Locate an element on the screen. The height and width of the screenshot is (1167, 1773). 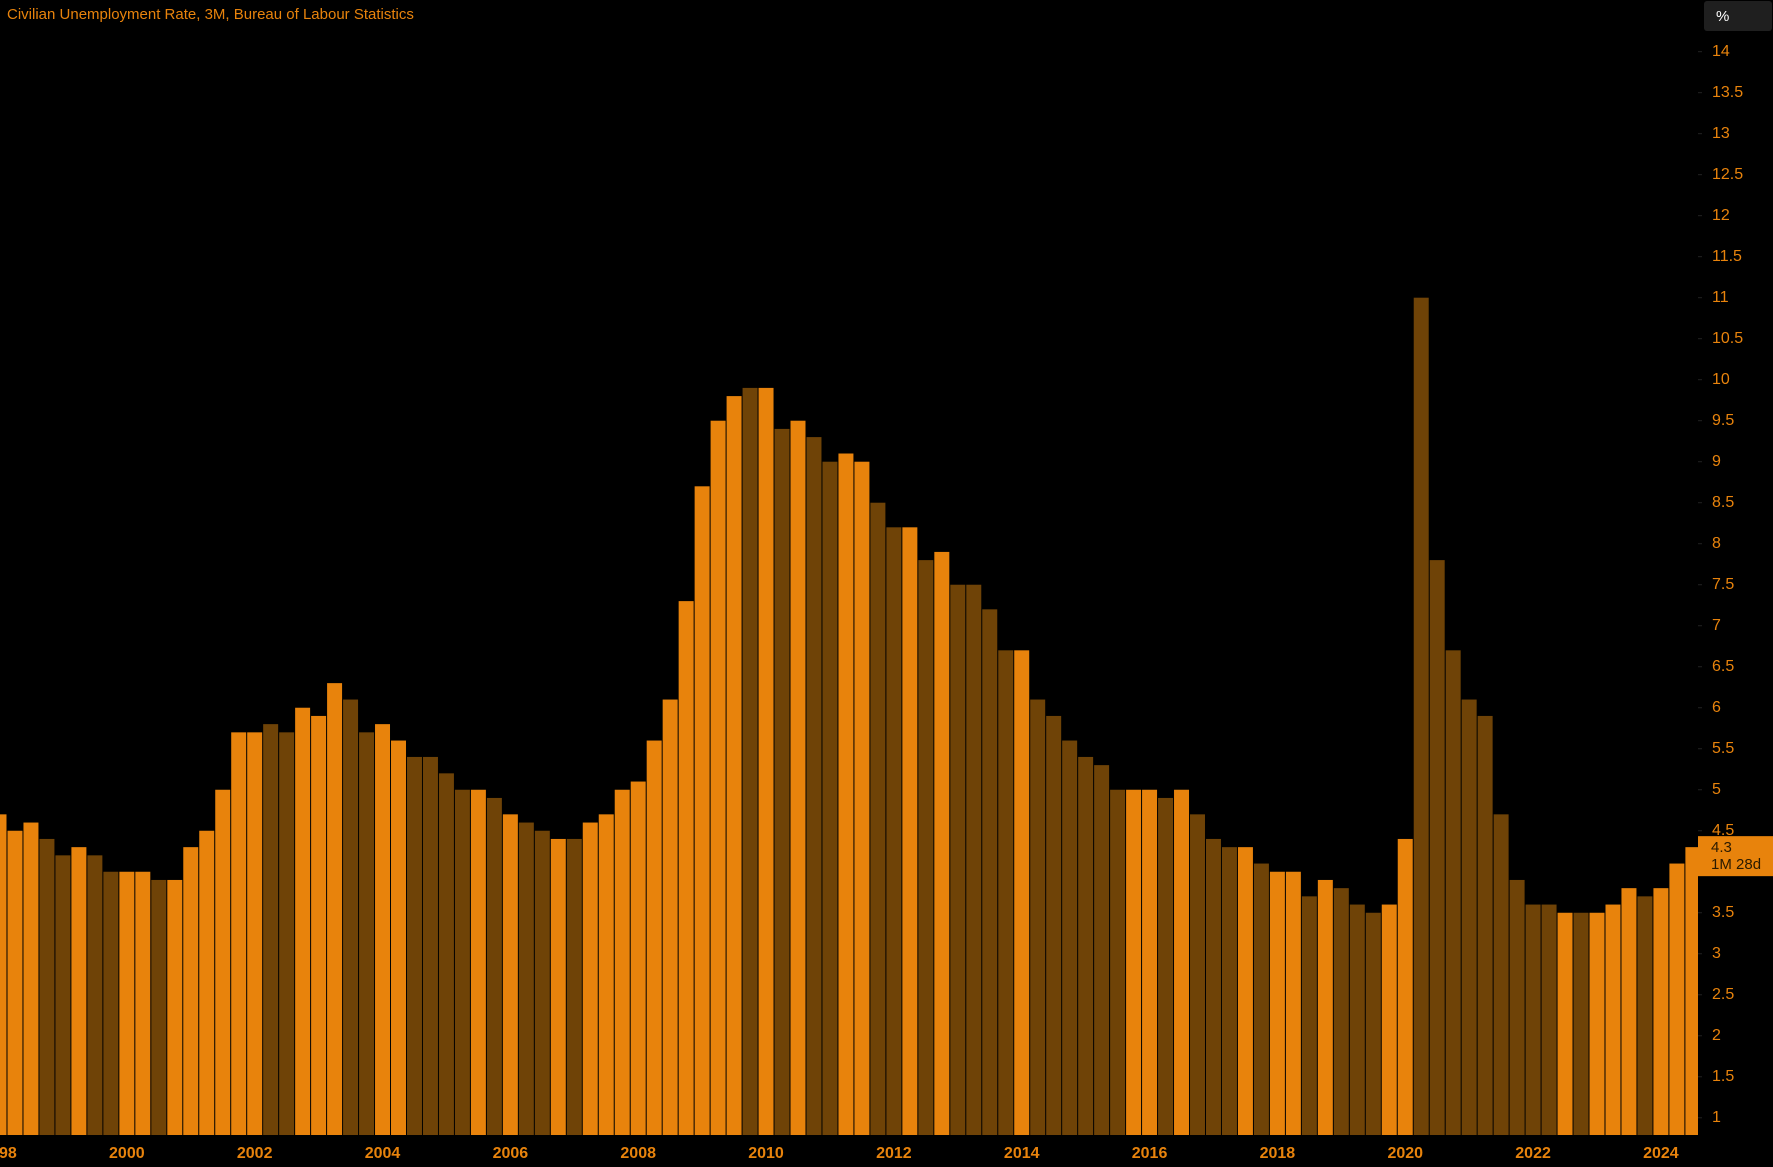
countdown-label: 1M 28d is located at coordinates (1736, 864).